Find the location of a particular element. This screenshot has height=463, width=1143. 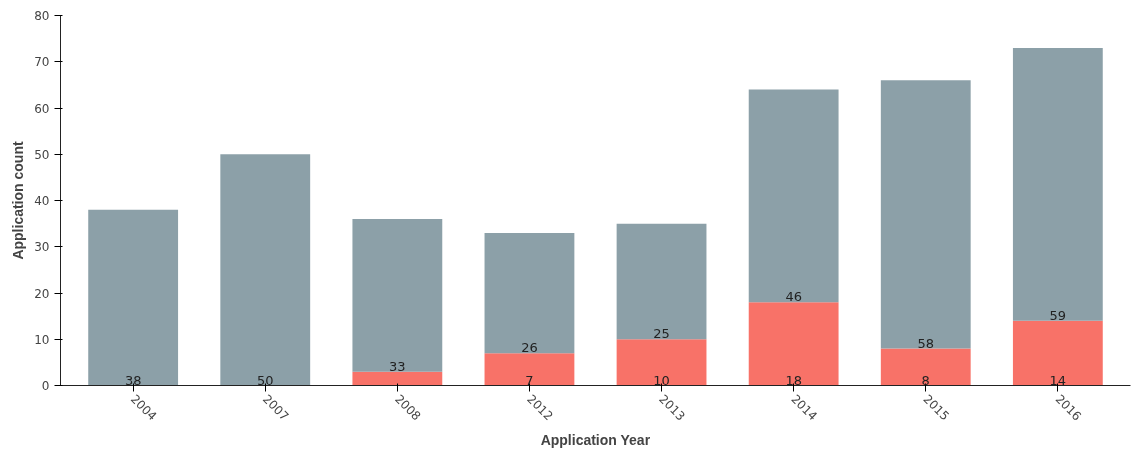

data-label: 59 is located at coordinates (1058, 315).